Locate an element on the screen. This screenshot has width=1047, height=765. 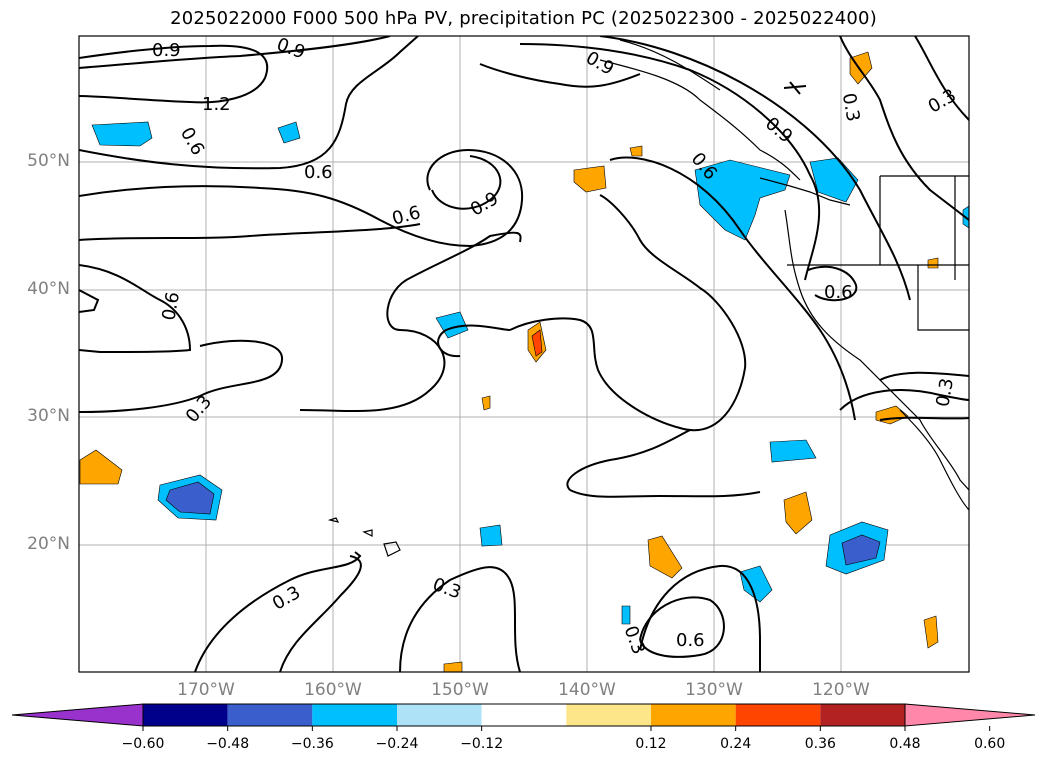
colorbar-tick-label: 0.36 is located at coordinates (820, 744).